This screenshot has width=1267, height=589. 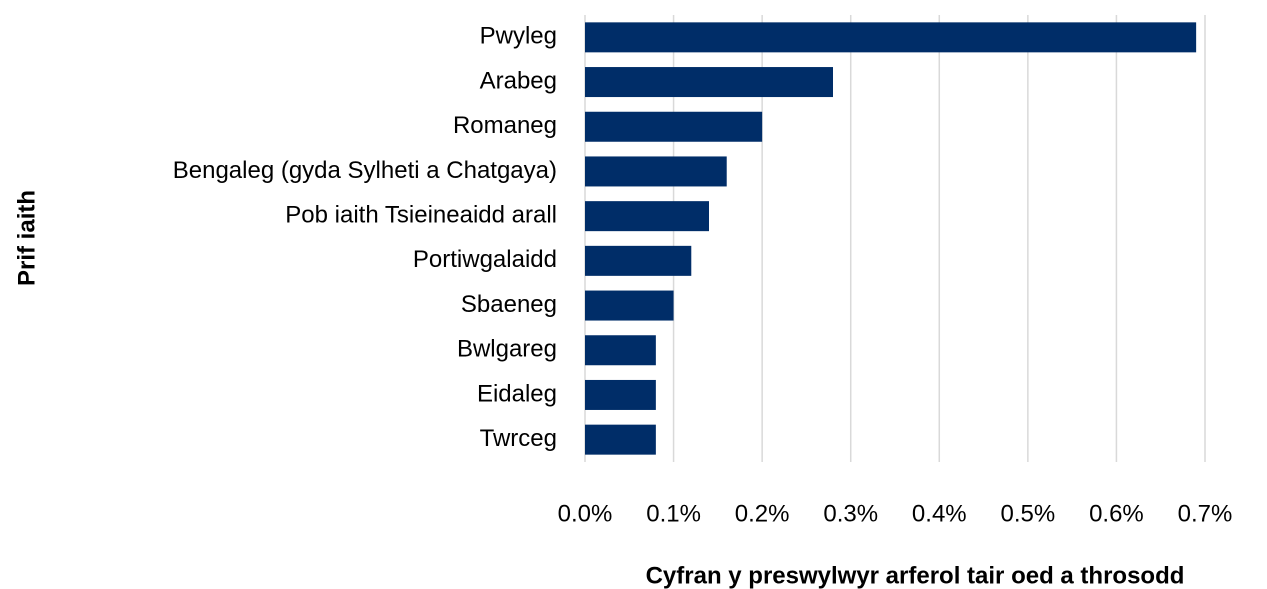 I want to click on y-tick-label: Bwlgareg, so click(x=507, y=349).